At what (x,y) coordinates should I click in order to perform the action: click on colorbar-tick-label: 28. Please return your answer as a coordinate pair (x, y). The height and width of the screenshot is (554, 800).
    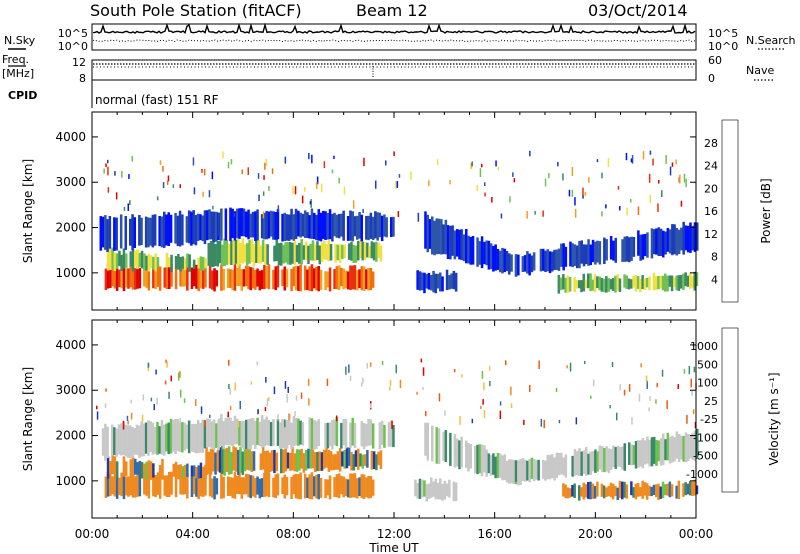
    Looking at the image, I should click on (711, 143).